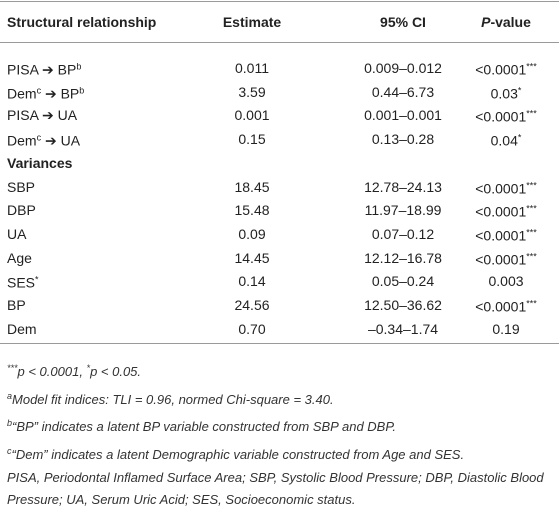 The height and width of the screenshot is (511, 559). I want to click on text: 0.09, so click(252, 233).